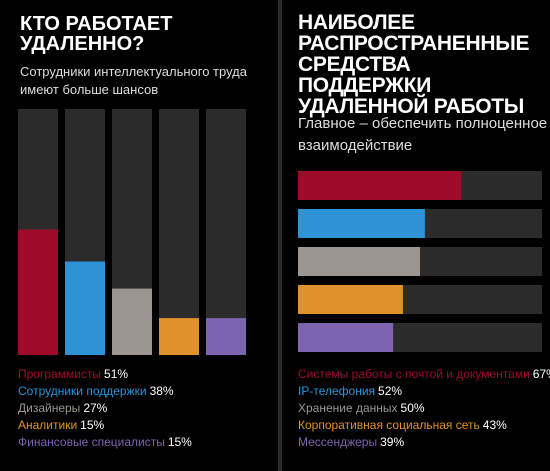  Describe the element at coordinates (338, 442) in the screenshot. I see `legend-label: Мессенджеры` at that location.